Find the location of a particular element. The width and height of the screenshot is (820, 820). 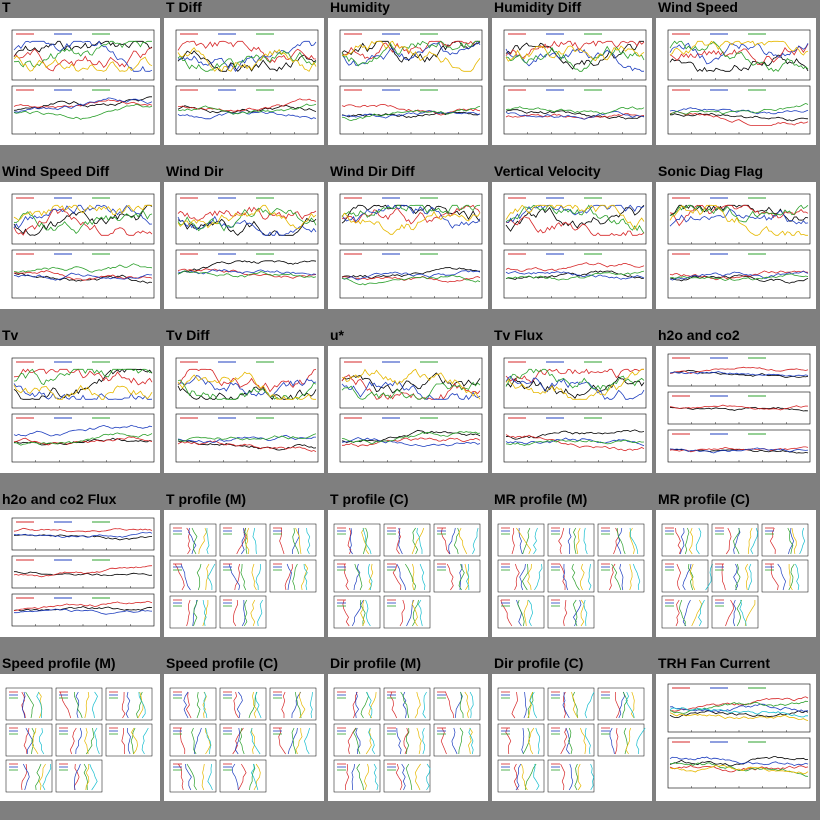

tile-title: Speed profile (M) is located at coordinates (59, 663).